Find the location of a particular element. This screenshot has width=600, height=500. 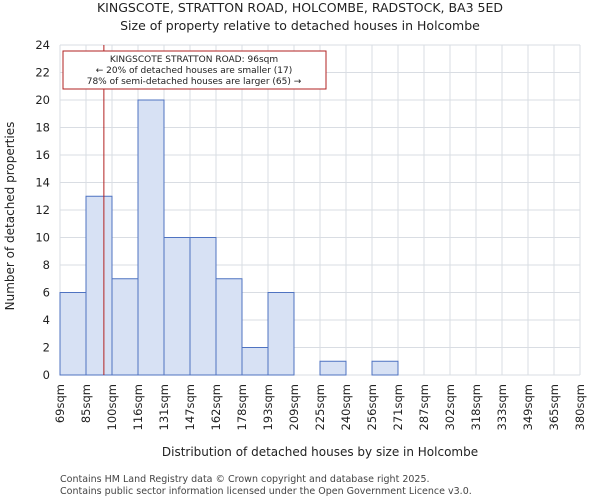

x-tick-label: 240sqm is located at coordinates (346, 407).